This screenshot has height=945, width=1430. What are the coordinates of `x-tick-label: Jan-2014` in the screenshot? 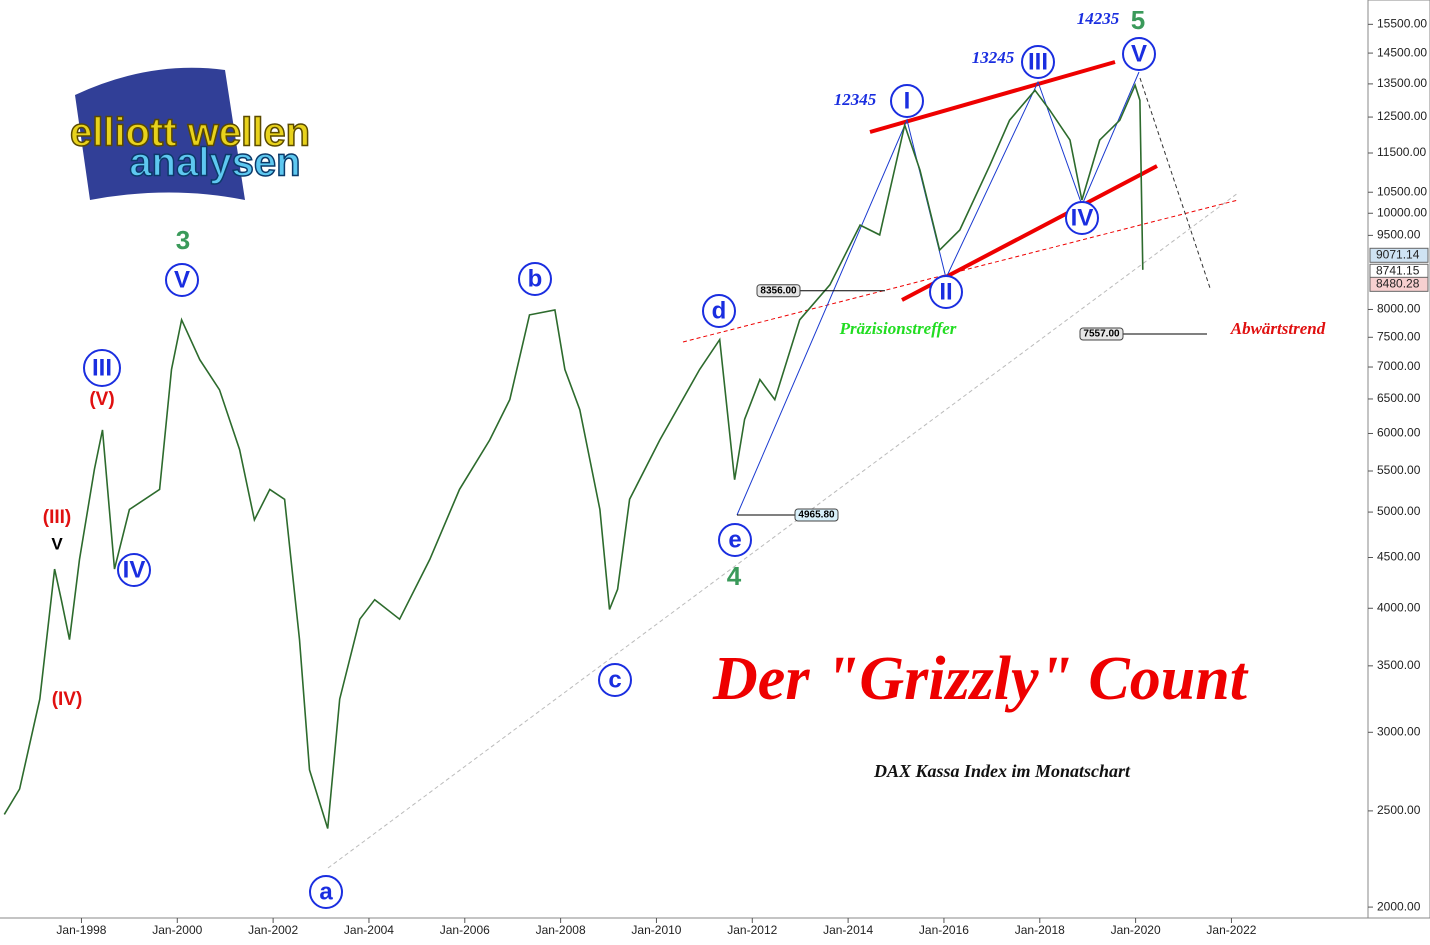 It's located at (848, 930).